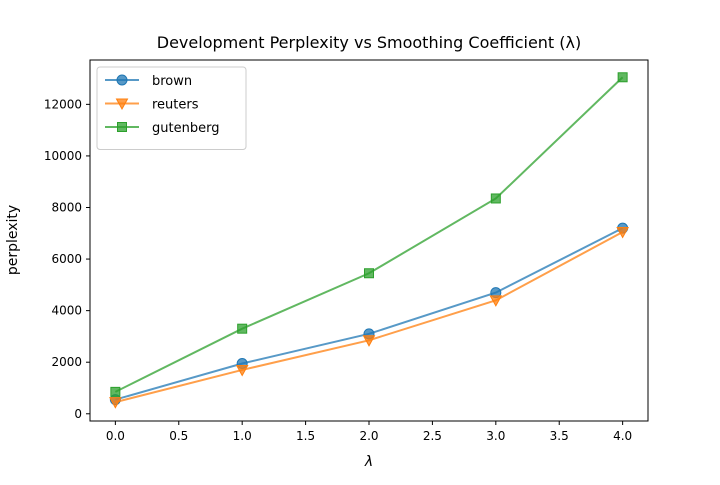 This screenshot has height=485, width=720. What do you see at coordinates (305, 436) in the screenshot?
I see `x-tick-label: 1.5` at bounding box center [305, 436].